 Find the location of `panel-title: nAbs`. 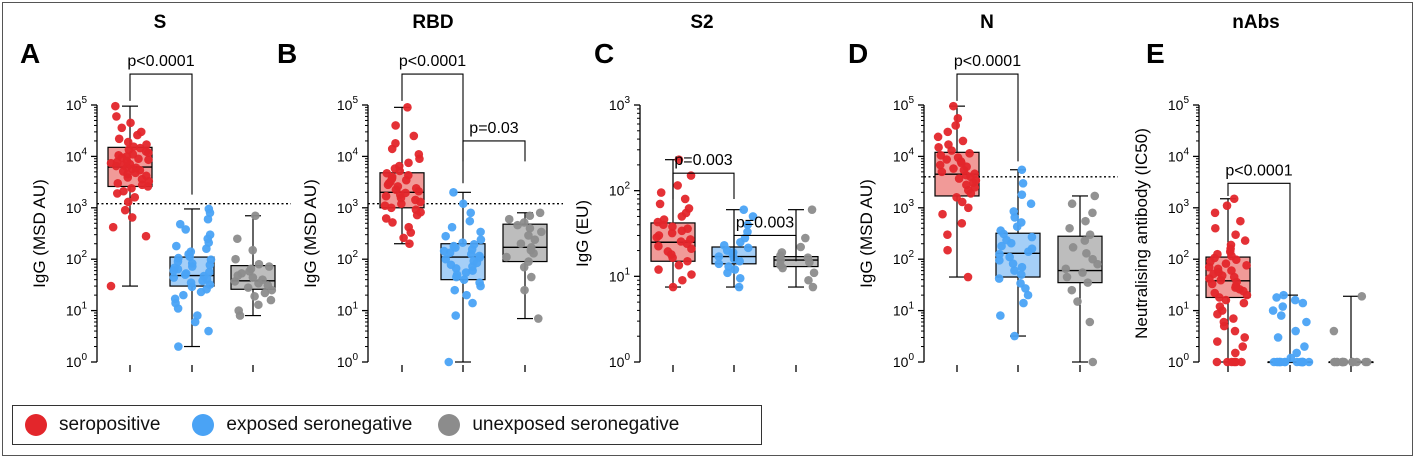

panel-title: nAbs is located at coordinates (1256, 22).